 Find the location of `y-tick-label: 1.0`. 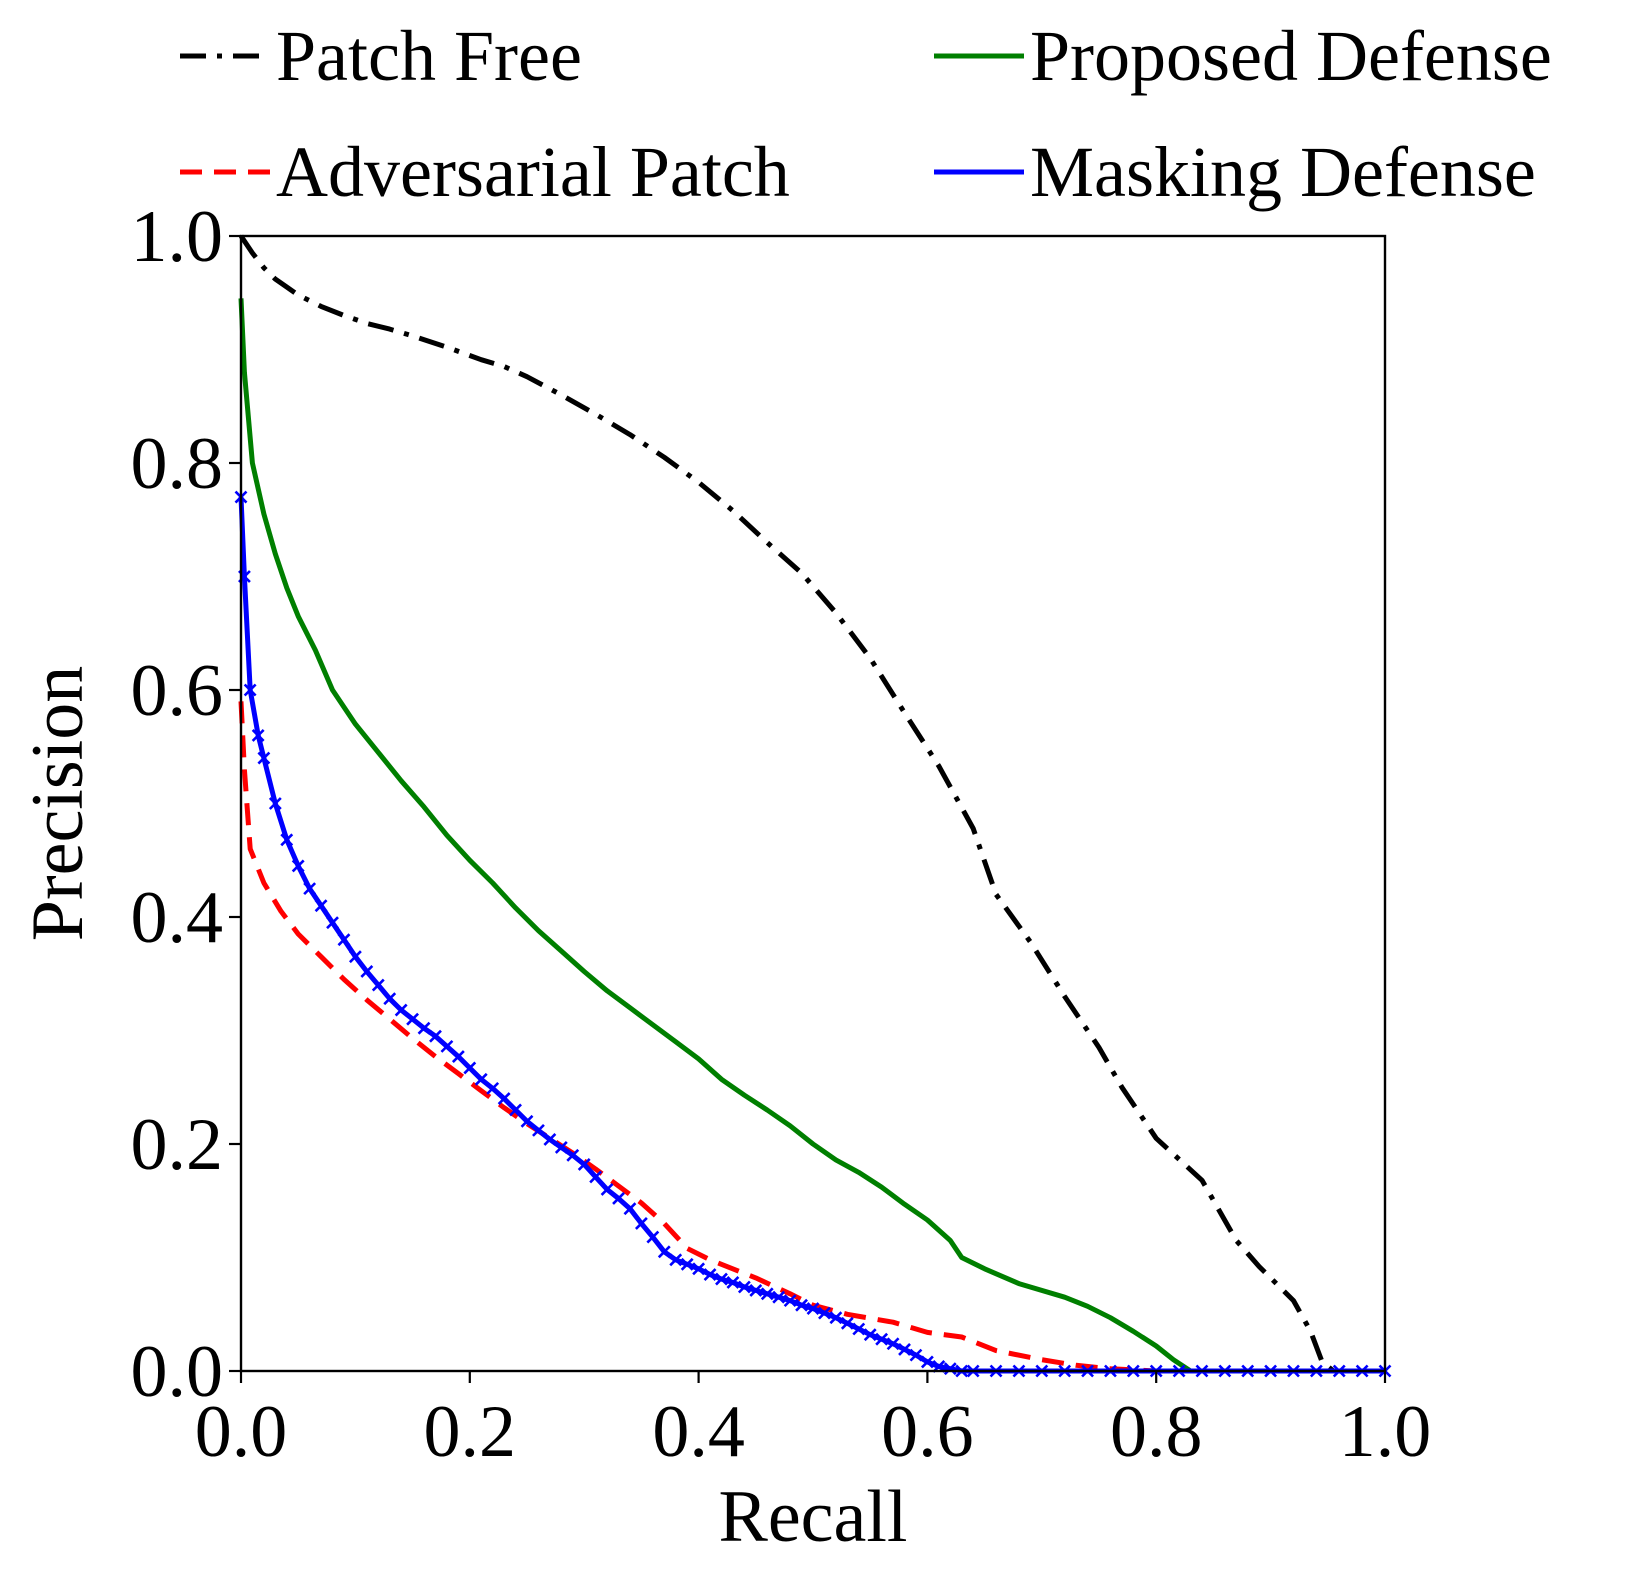

y-tick-label: 1.0 is located at coordinates (177, 237).